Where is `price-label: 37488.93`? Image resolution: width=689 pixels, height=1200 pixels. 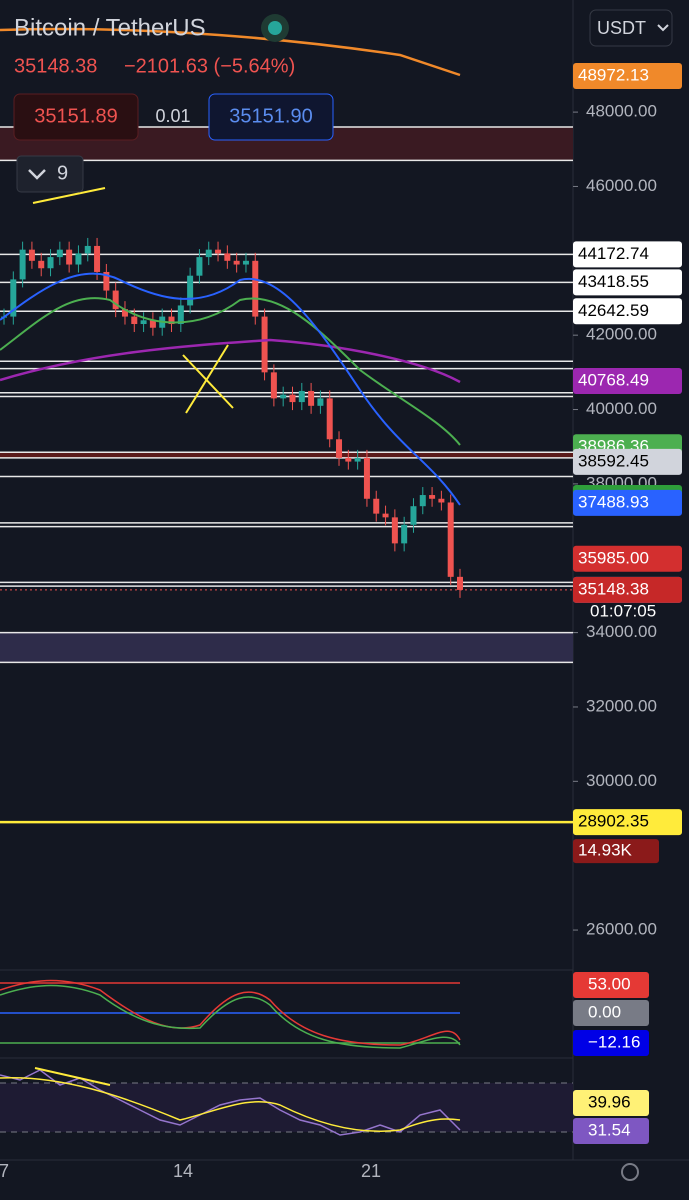 price-label: 37488.93 is located at coordinates (613, 501).